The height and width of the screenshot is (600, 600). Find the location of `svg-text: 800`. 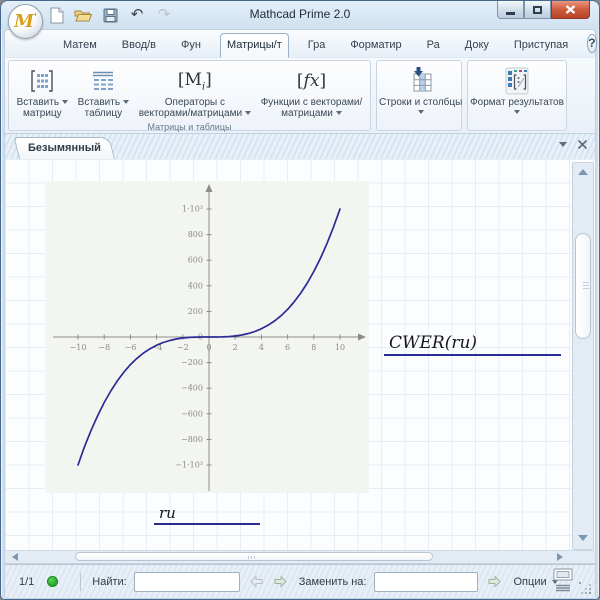

svg-text: 800 is located at coordinates (195, 234).